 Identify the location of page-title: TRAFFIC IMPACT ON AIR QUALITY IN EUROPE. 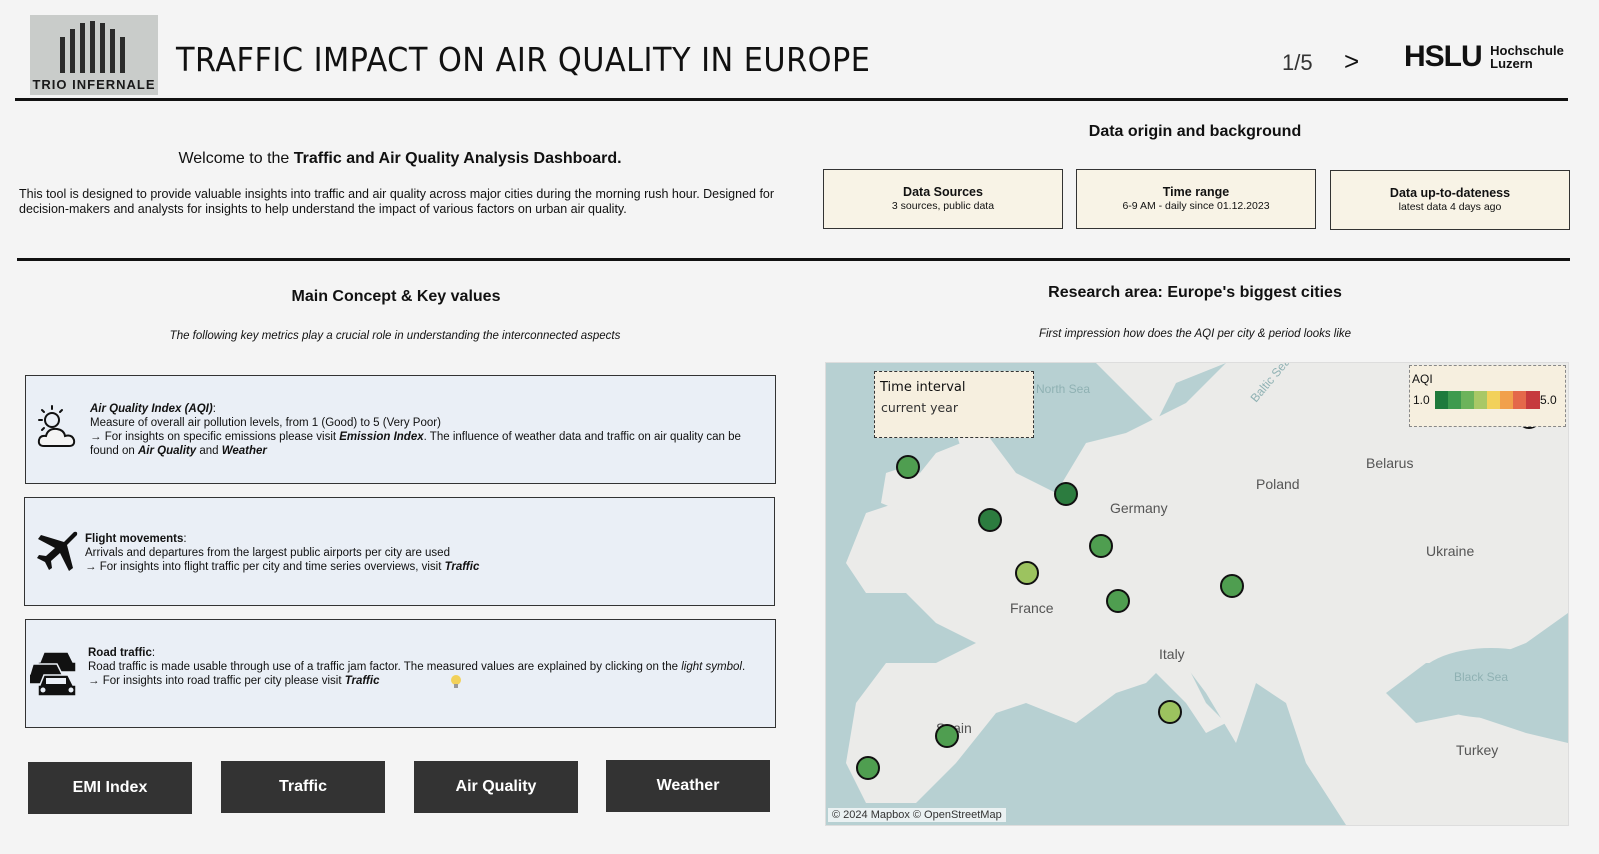
(523, 59).